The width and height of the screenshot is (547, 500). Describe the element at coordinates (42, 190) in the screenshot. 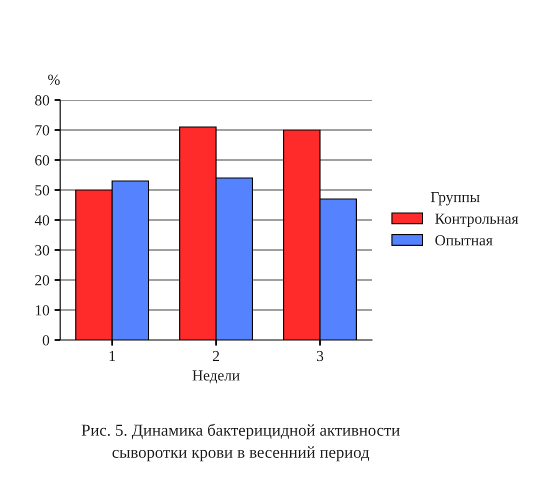

I see `y-tick-label: 50` at that location.